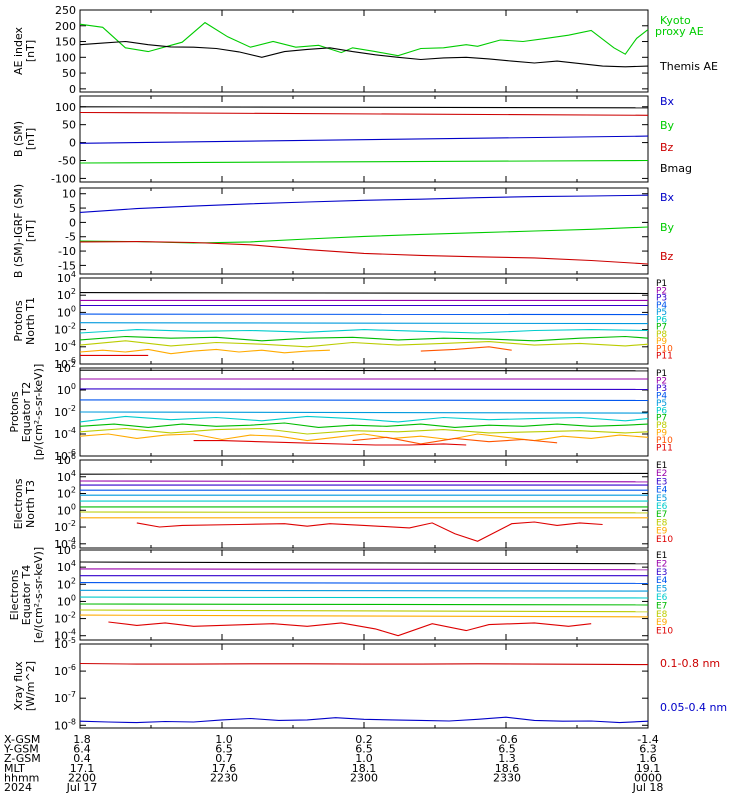 The width and height of the screenshot is (750, 800). I want to click on legend-entry: P5, so click(661, 404).